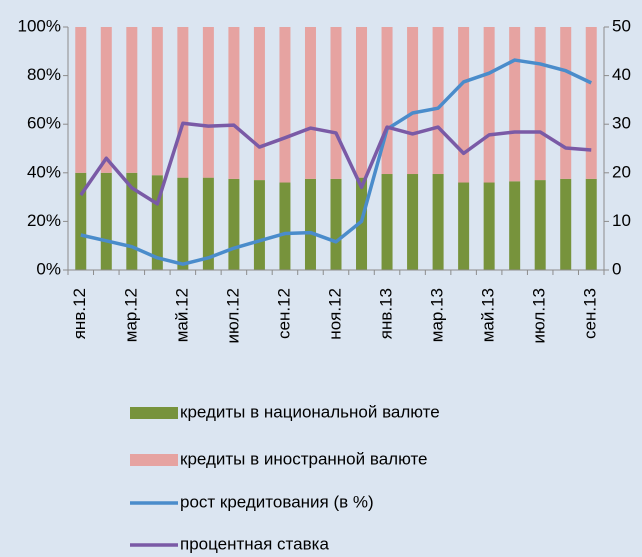 The image size is (642, 557). I want to click on x-tick-label: июл.12, so click(232, 315).